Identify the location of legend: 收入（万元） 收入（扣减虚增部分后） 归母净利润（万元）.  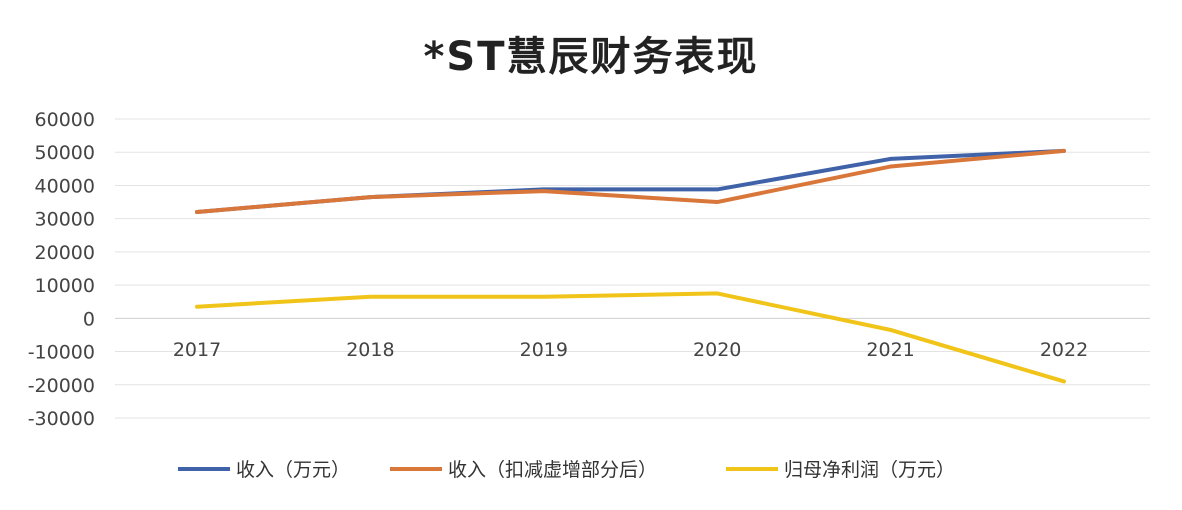
(566, 470).